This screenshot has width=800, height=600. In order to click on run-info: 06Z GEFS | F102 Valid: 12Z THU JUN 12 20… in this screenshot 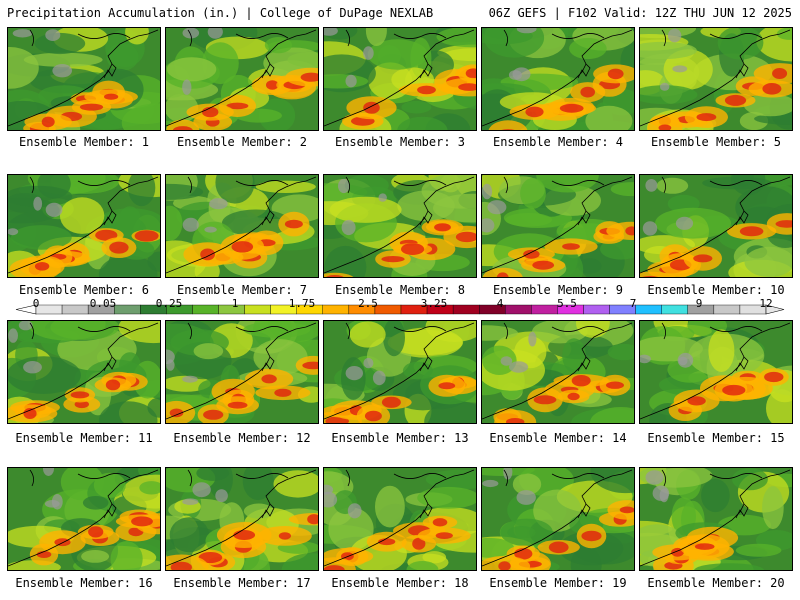, I will do `click(640, 13)`.